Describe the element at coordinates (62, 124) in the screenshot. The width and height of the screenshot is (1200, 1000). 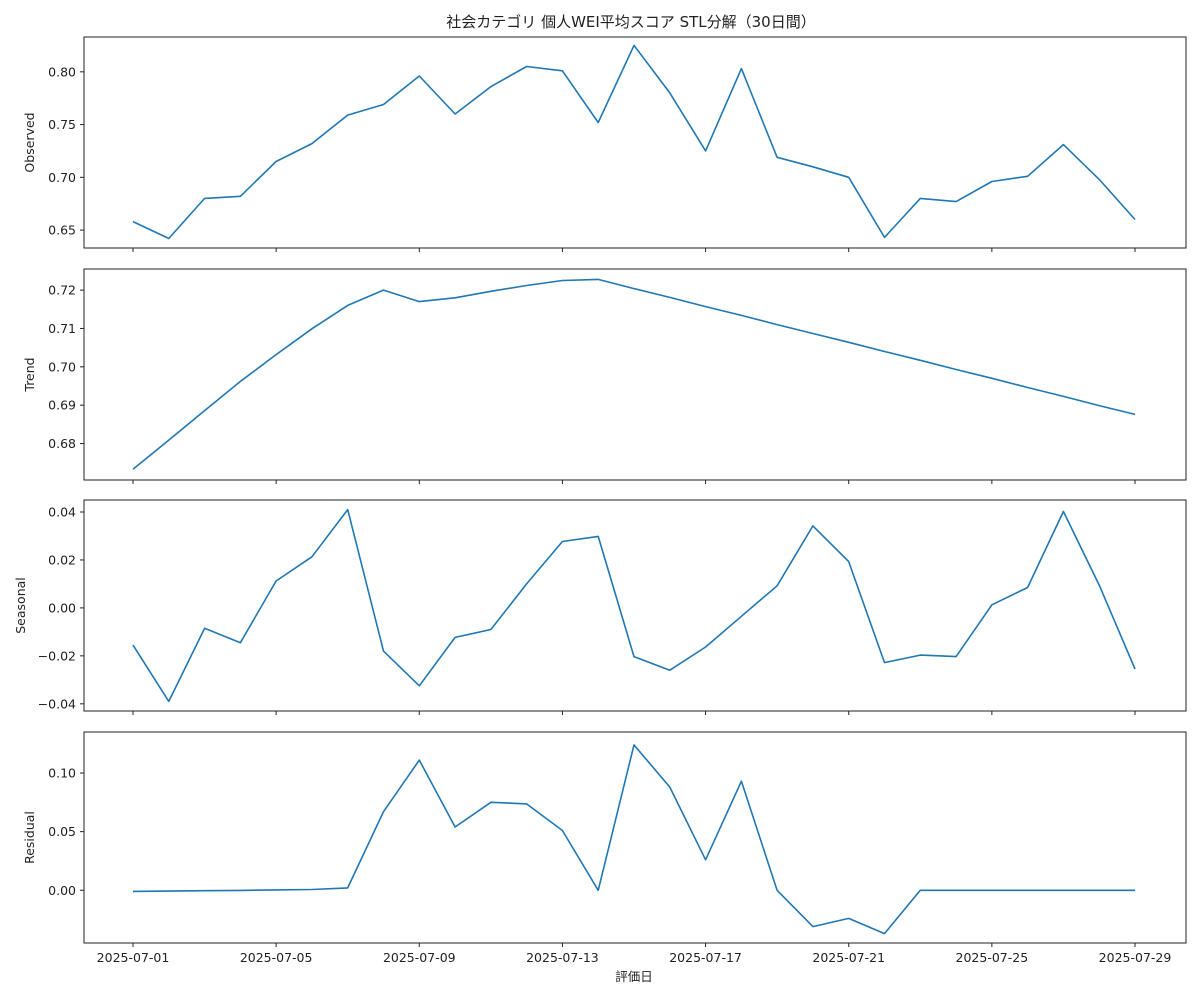
I see `observed-ytick-label: 0.75` at that location.